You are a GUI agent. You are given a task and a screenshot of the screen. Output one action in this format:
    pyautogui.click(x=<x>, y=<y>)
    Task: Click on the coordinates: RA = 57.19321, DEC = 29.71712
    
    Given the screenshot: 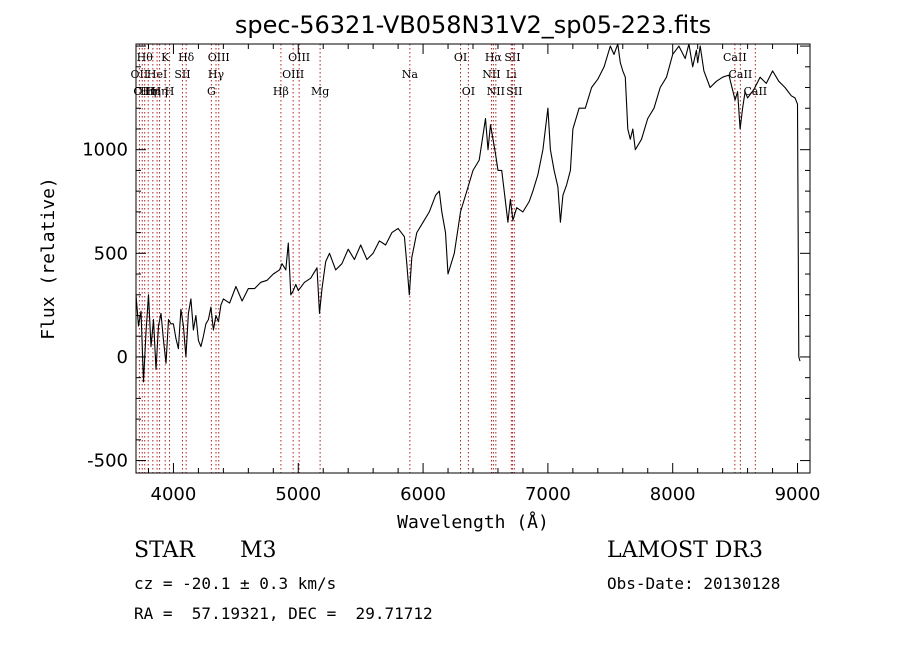 What is the action you would take?
    pyautogui.click(x=283, y=613)
    